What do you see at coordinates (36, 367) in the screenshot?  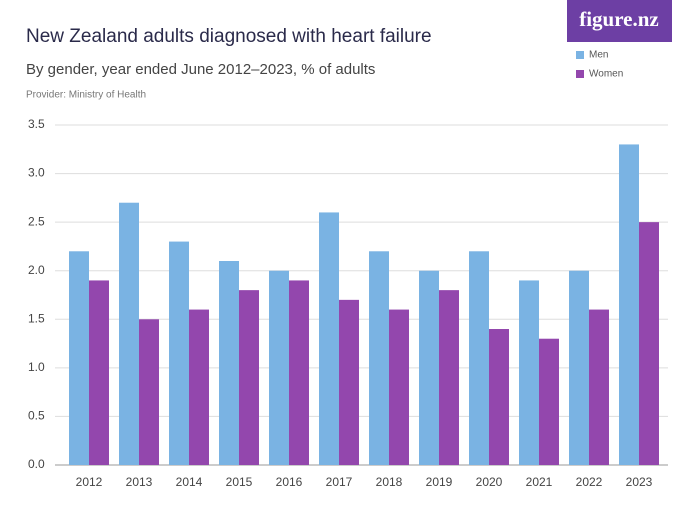 I see `y-tick-label: 1.0` at bounding box center [36, 367].